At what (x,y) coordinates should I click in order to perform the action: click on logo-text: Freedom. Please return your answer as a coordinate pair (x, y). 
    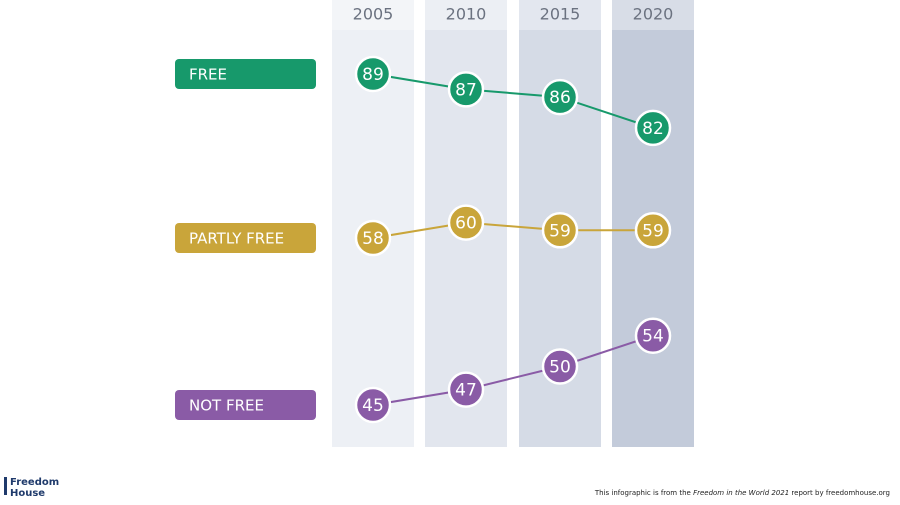
    Looking at the image, I should click on (34, 482).